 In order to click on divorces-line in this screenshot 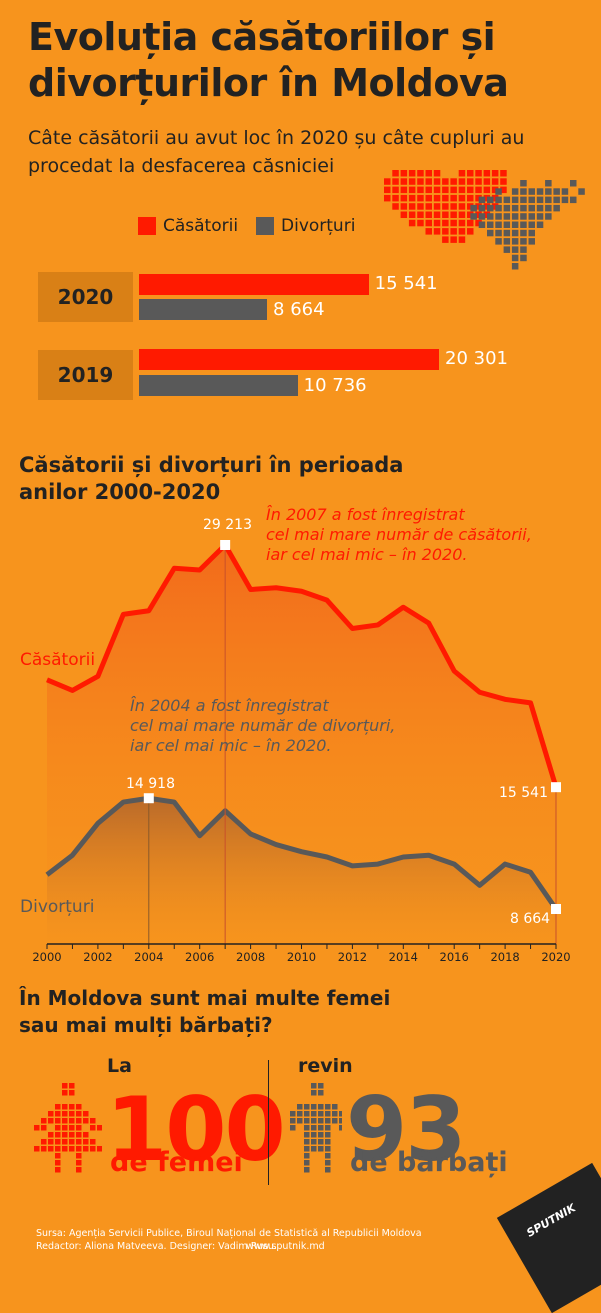, I will do `click(302, 853)`.